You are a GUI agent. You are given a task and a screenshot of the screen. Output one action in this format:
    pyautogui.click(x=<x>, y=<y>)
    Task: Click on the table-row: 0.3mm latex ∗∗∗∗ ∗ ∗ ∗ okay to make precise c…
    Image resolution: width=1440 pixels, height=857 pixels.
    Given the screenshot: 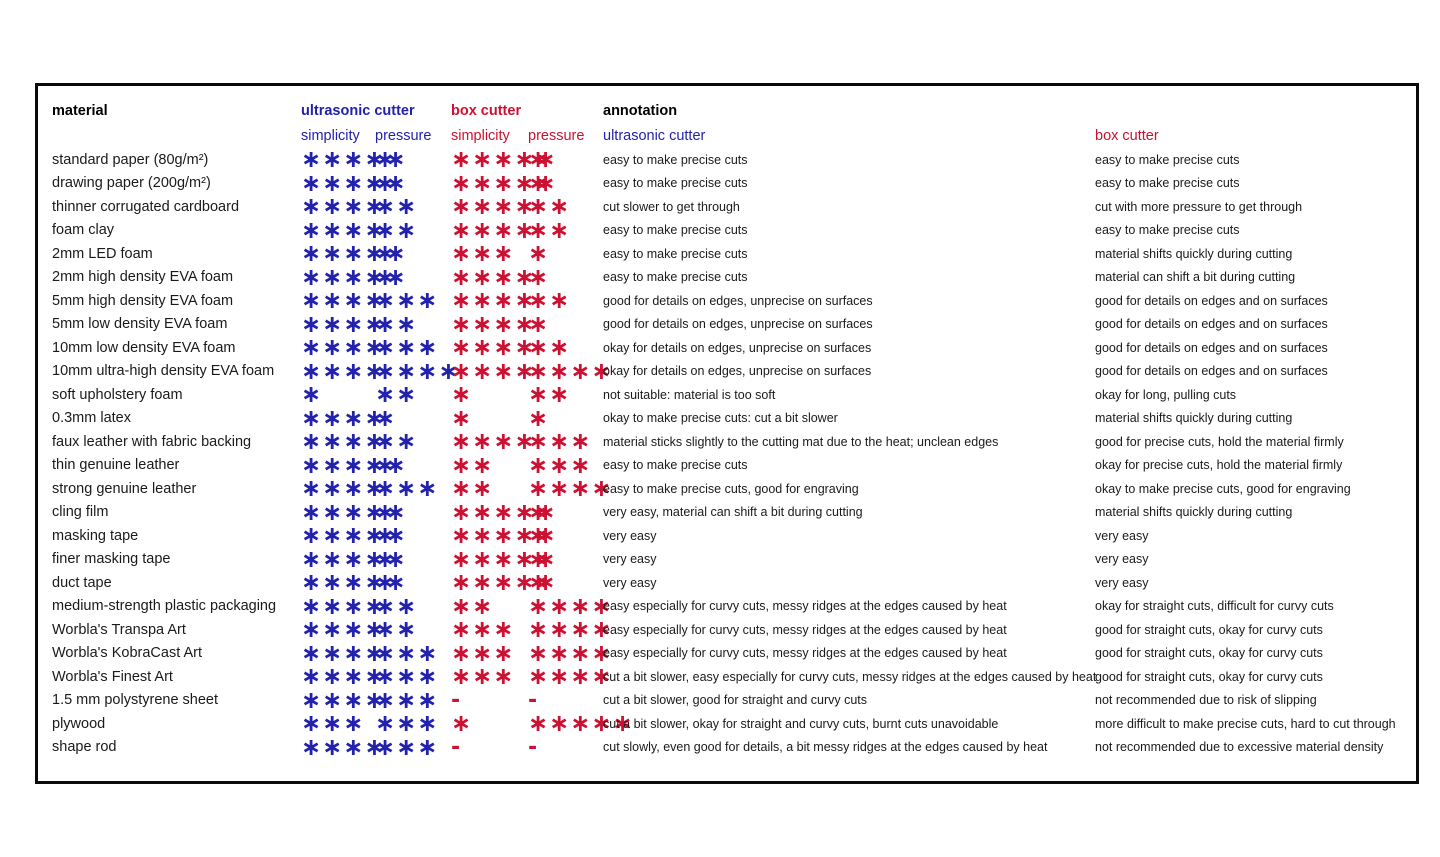 What is the action you would take?
    pyautogui.click(x=734, y=417)
    